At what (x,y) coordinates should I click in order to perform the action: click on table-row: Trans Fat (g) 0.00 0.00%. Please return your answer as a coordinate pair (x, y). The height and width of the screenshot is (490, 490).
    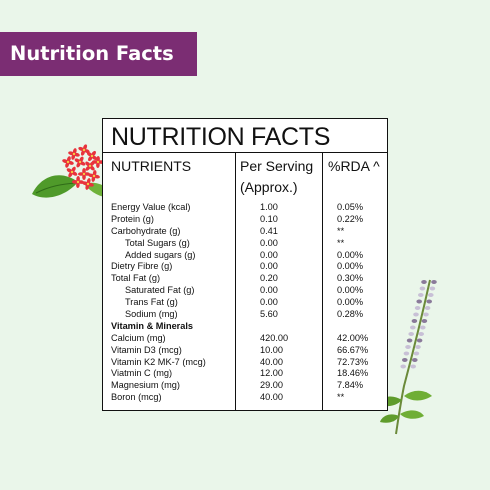
    Looking at the image, I should click on (245, 303).